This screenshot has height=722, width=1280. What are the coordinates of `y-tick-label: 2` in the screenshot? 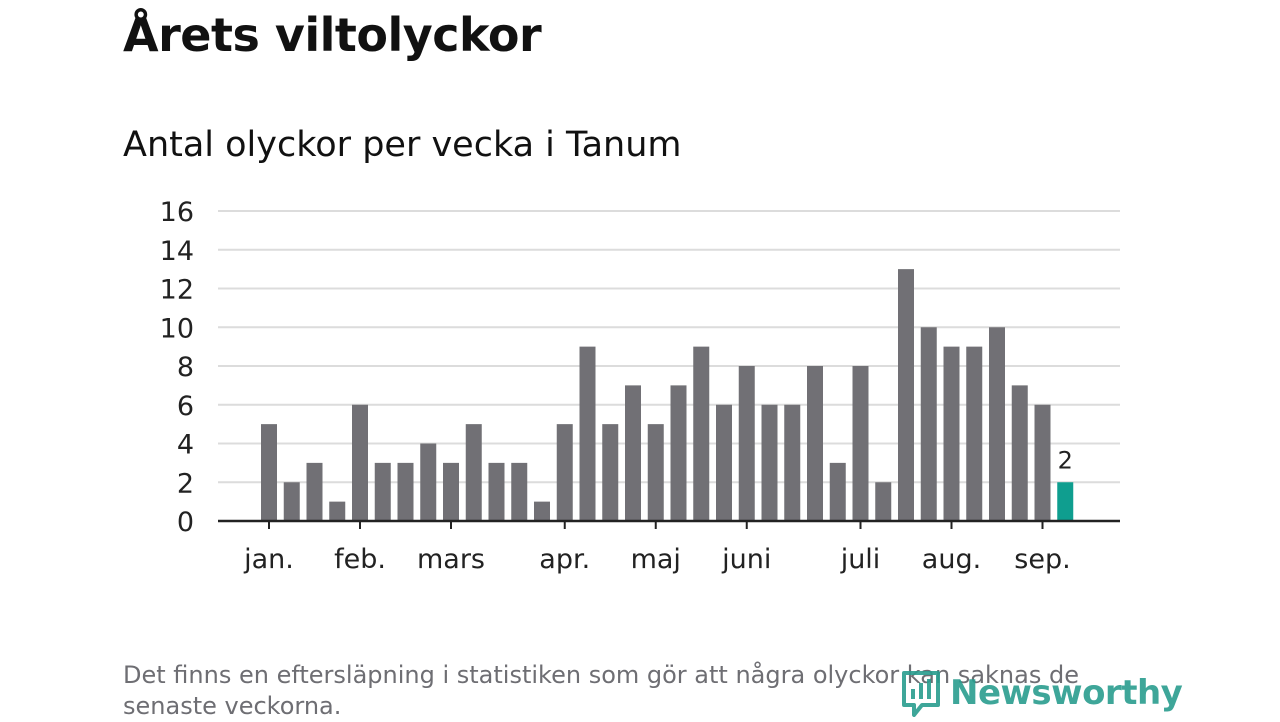 It's located at (185, 483).